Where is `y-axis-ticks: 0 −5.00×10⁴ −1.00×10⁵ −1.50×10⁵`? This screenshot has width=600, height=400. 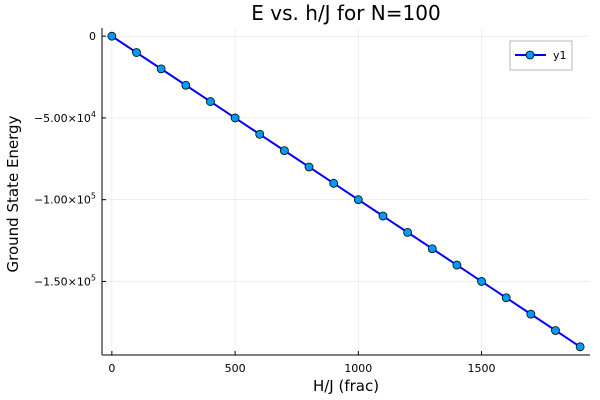
y-axis-ticks: 0 −5.00×10⁴ −1.00×10⁵ −1.50×10⁵ is located at coordinates (70, 159).